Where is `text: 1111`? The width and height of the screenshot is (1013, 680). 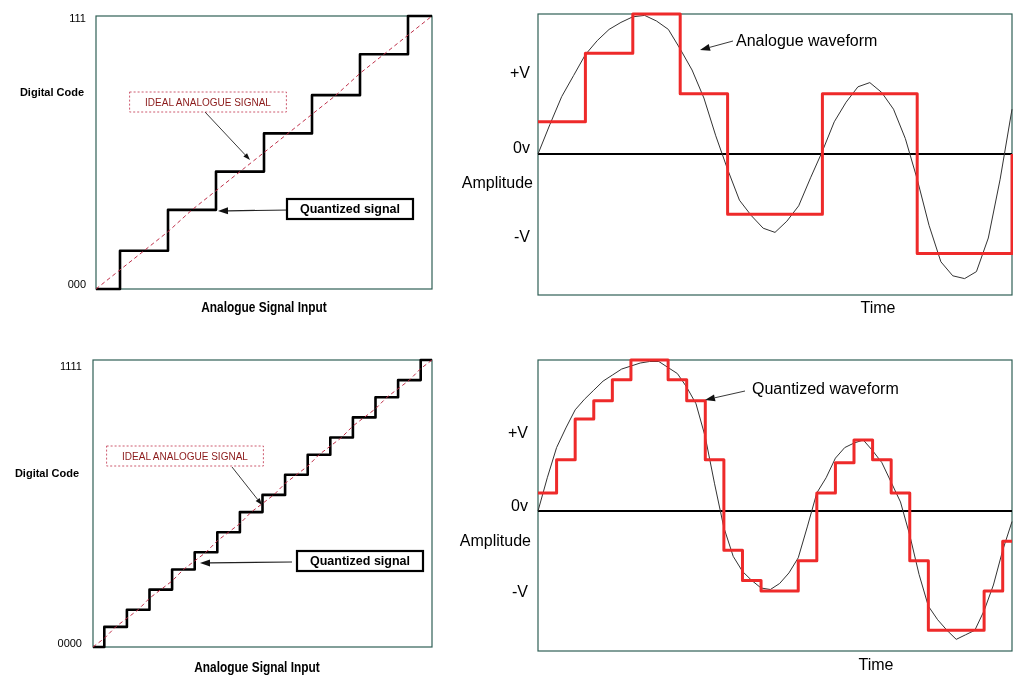 text: 1111 is located at coordinates (70, 365).